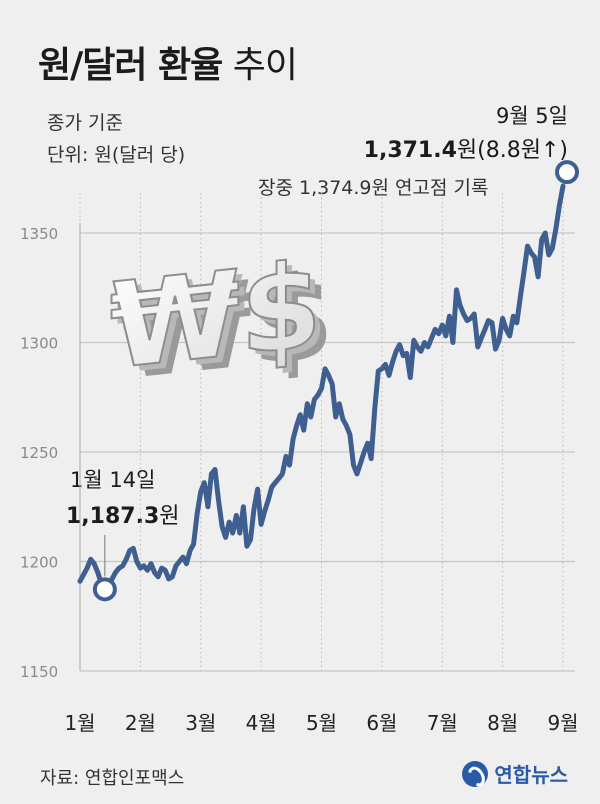 The width and height of the screenshot is (600, 804). Describe the element at coordinates (39, 344) in the screenshot. I see `y-tick-label: 1300` at that location.